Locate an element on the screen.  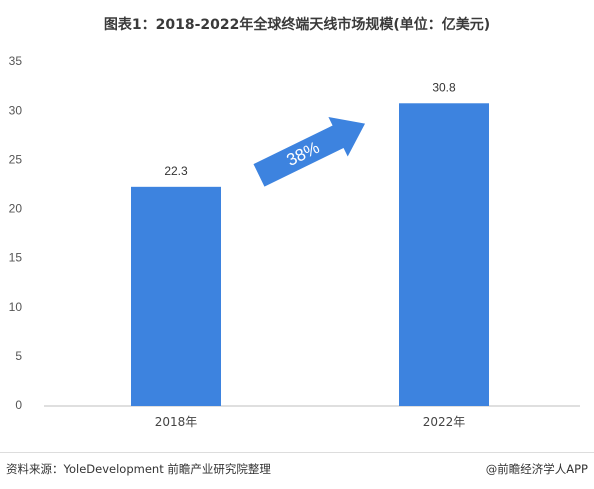
x-tick-label: 2022年 is located at coordinates (444, 422).